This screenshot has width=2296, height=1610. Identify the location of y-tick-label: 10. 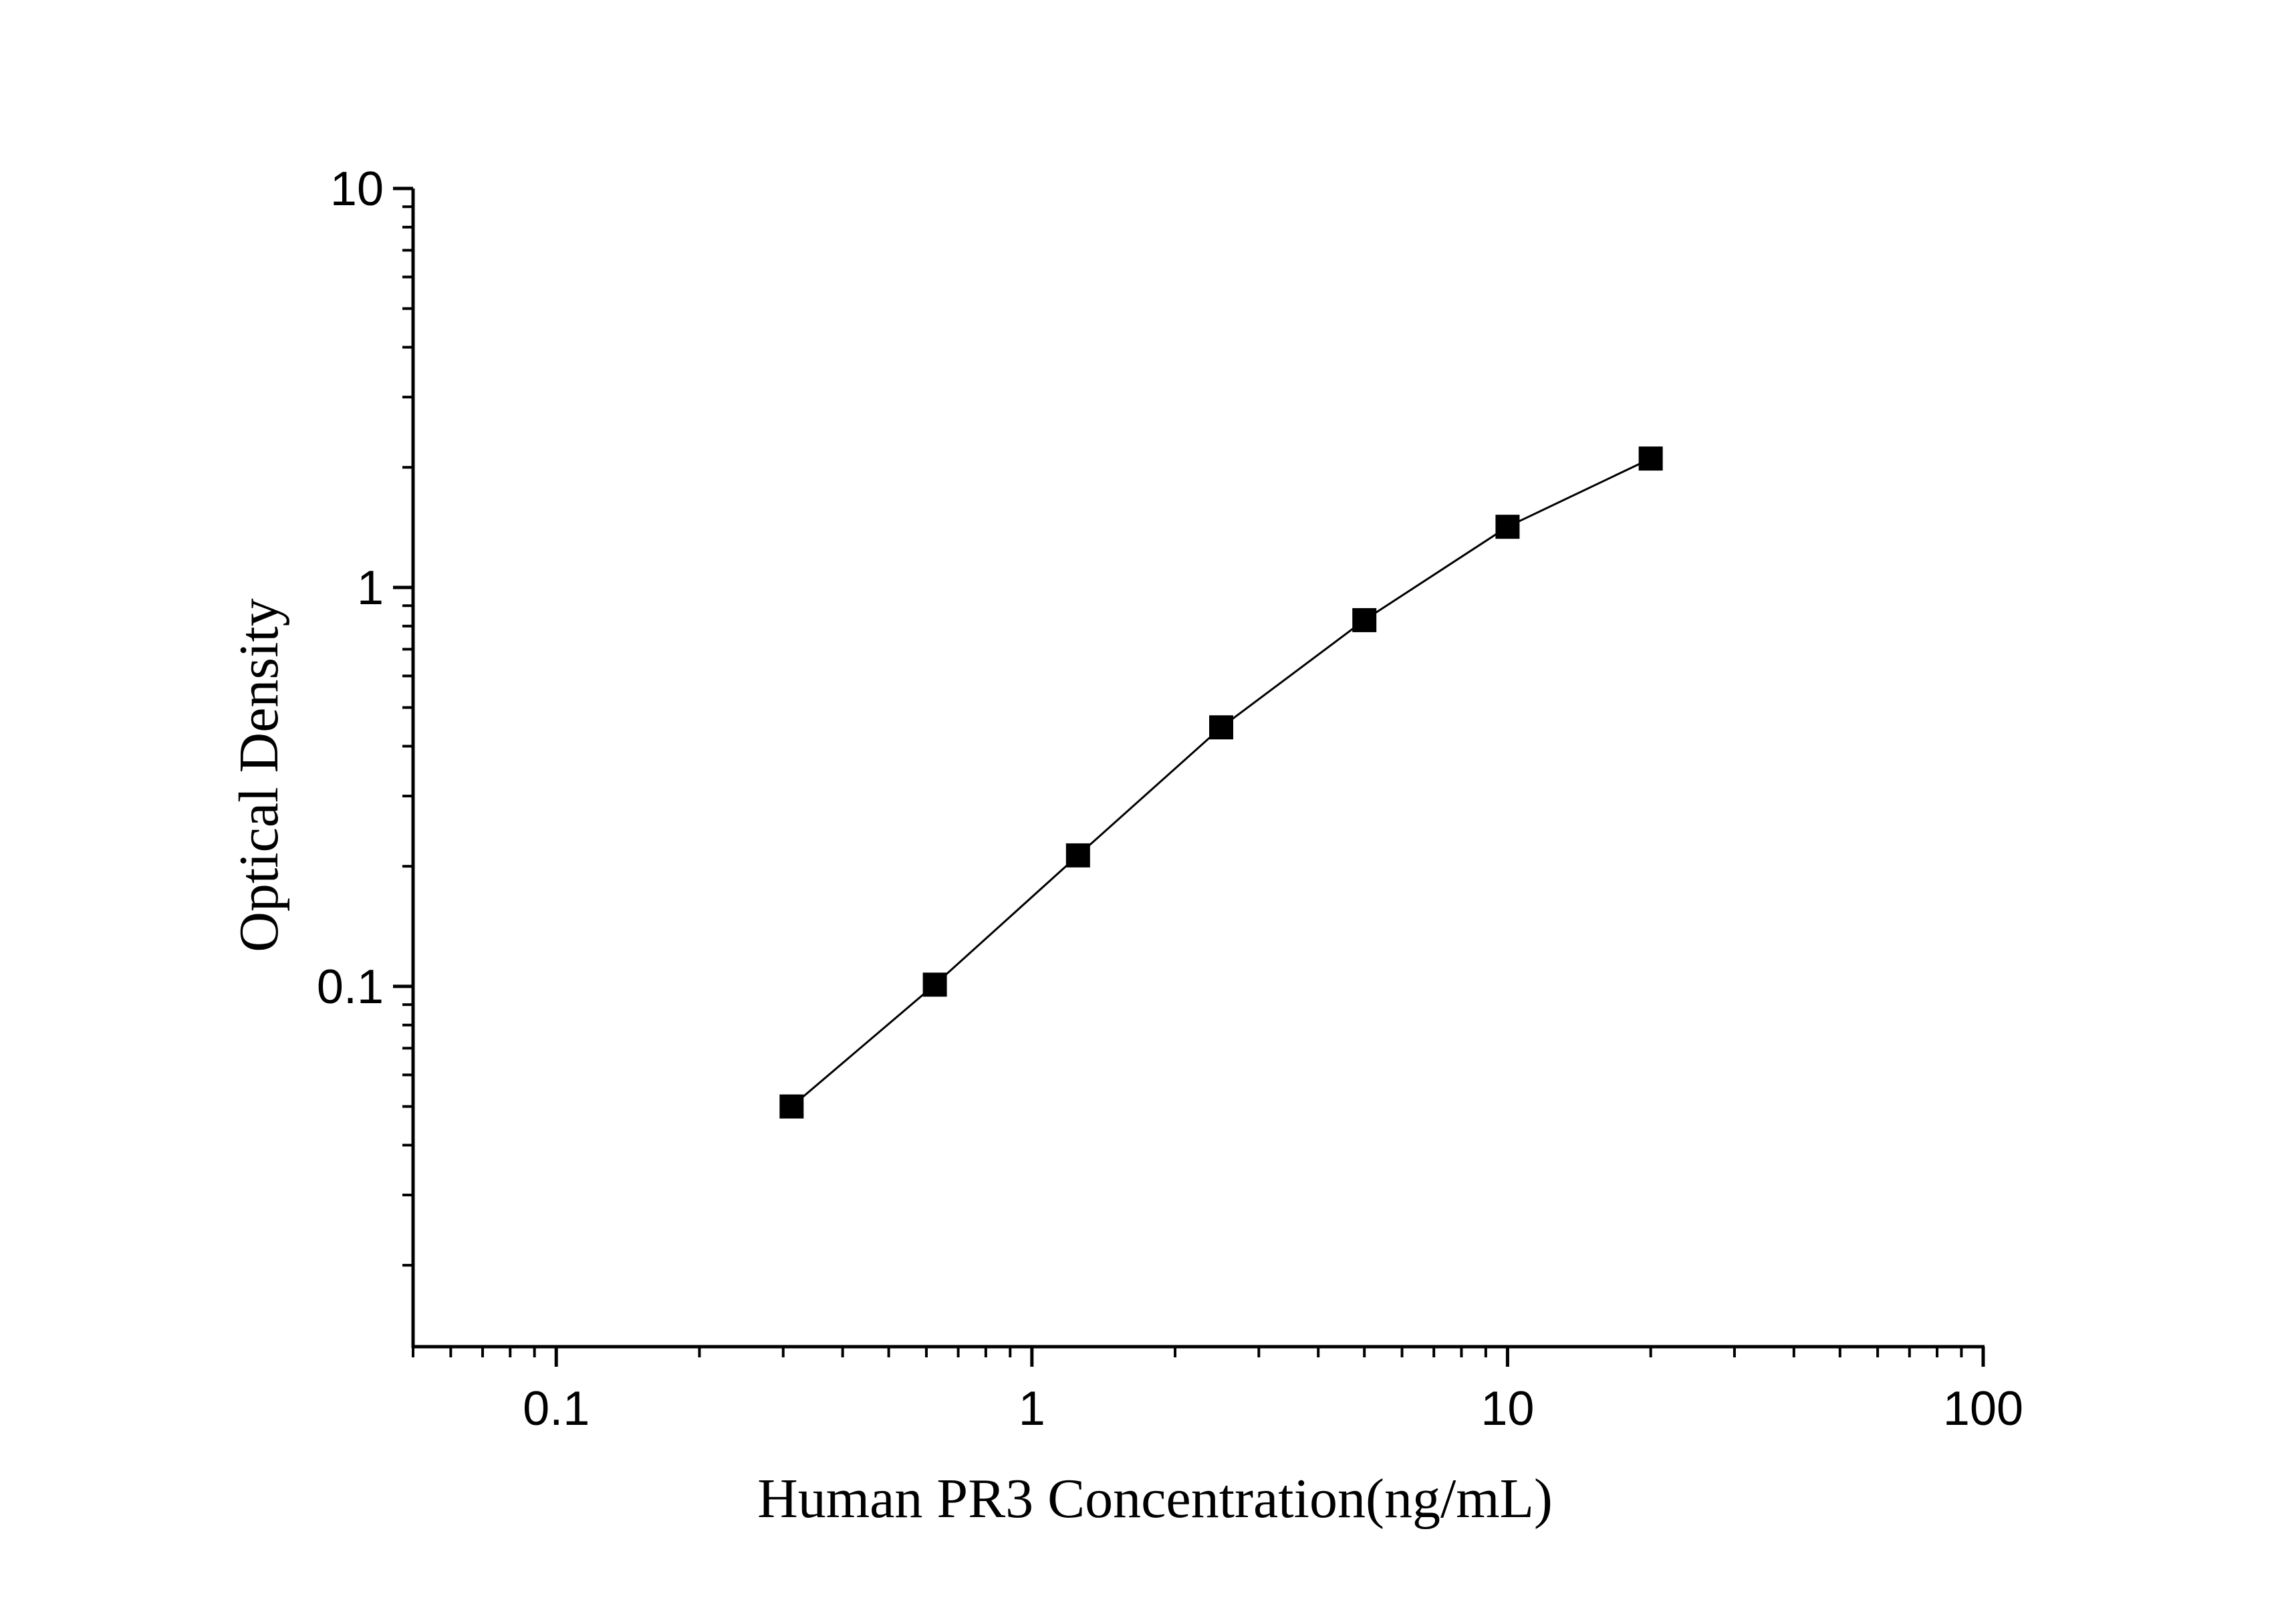
(357, 189).